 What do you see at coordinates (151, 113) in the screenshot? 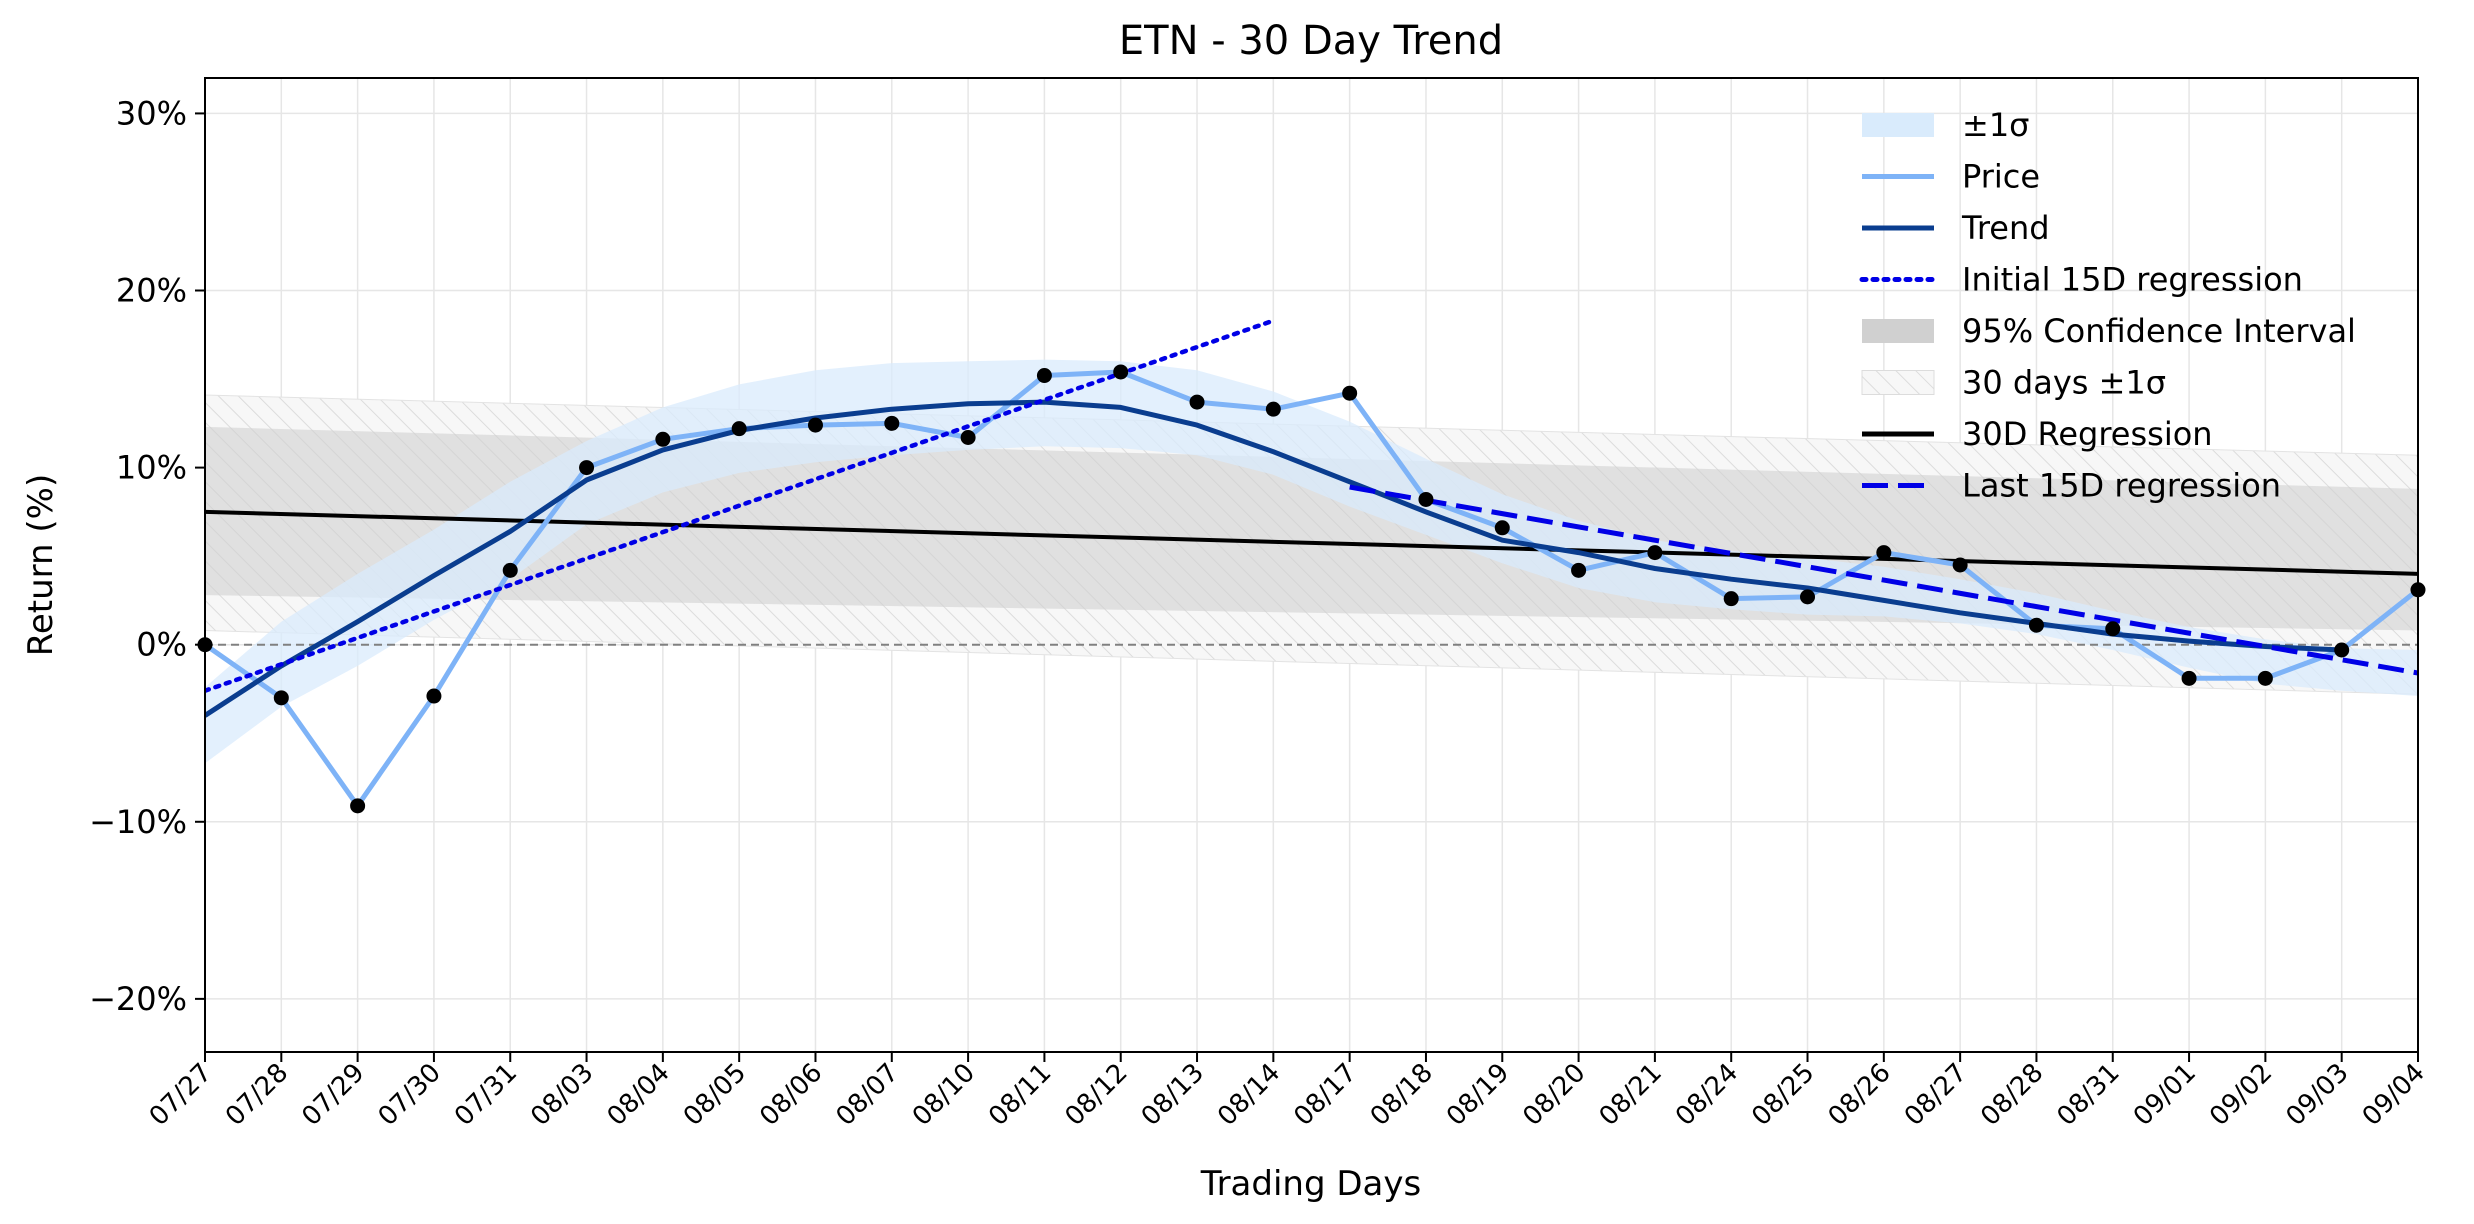
I see `y-tick-label: 30%` at bounding box center [151, 113].